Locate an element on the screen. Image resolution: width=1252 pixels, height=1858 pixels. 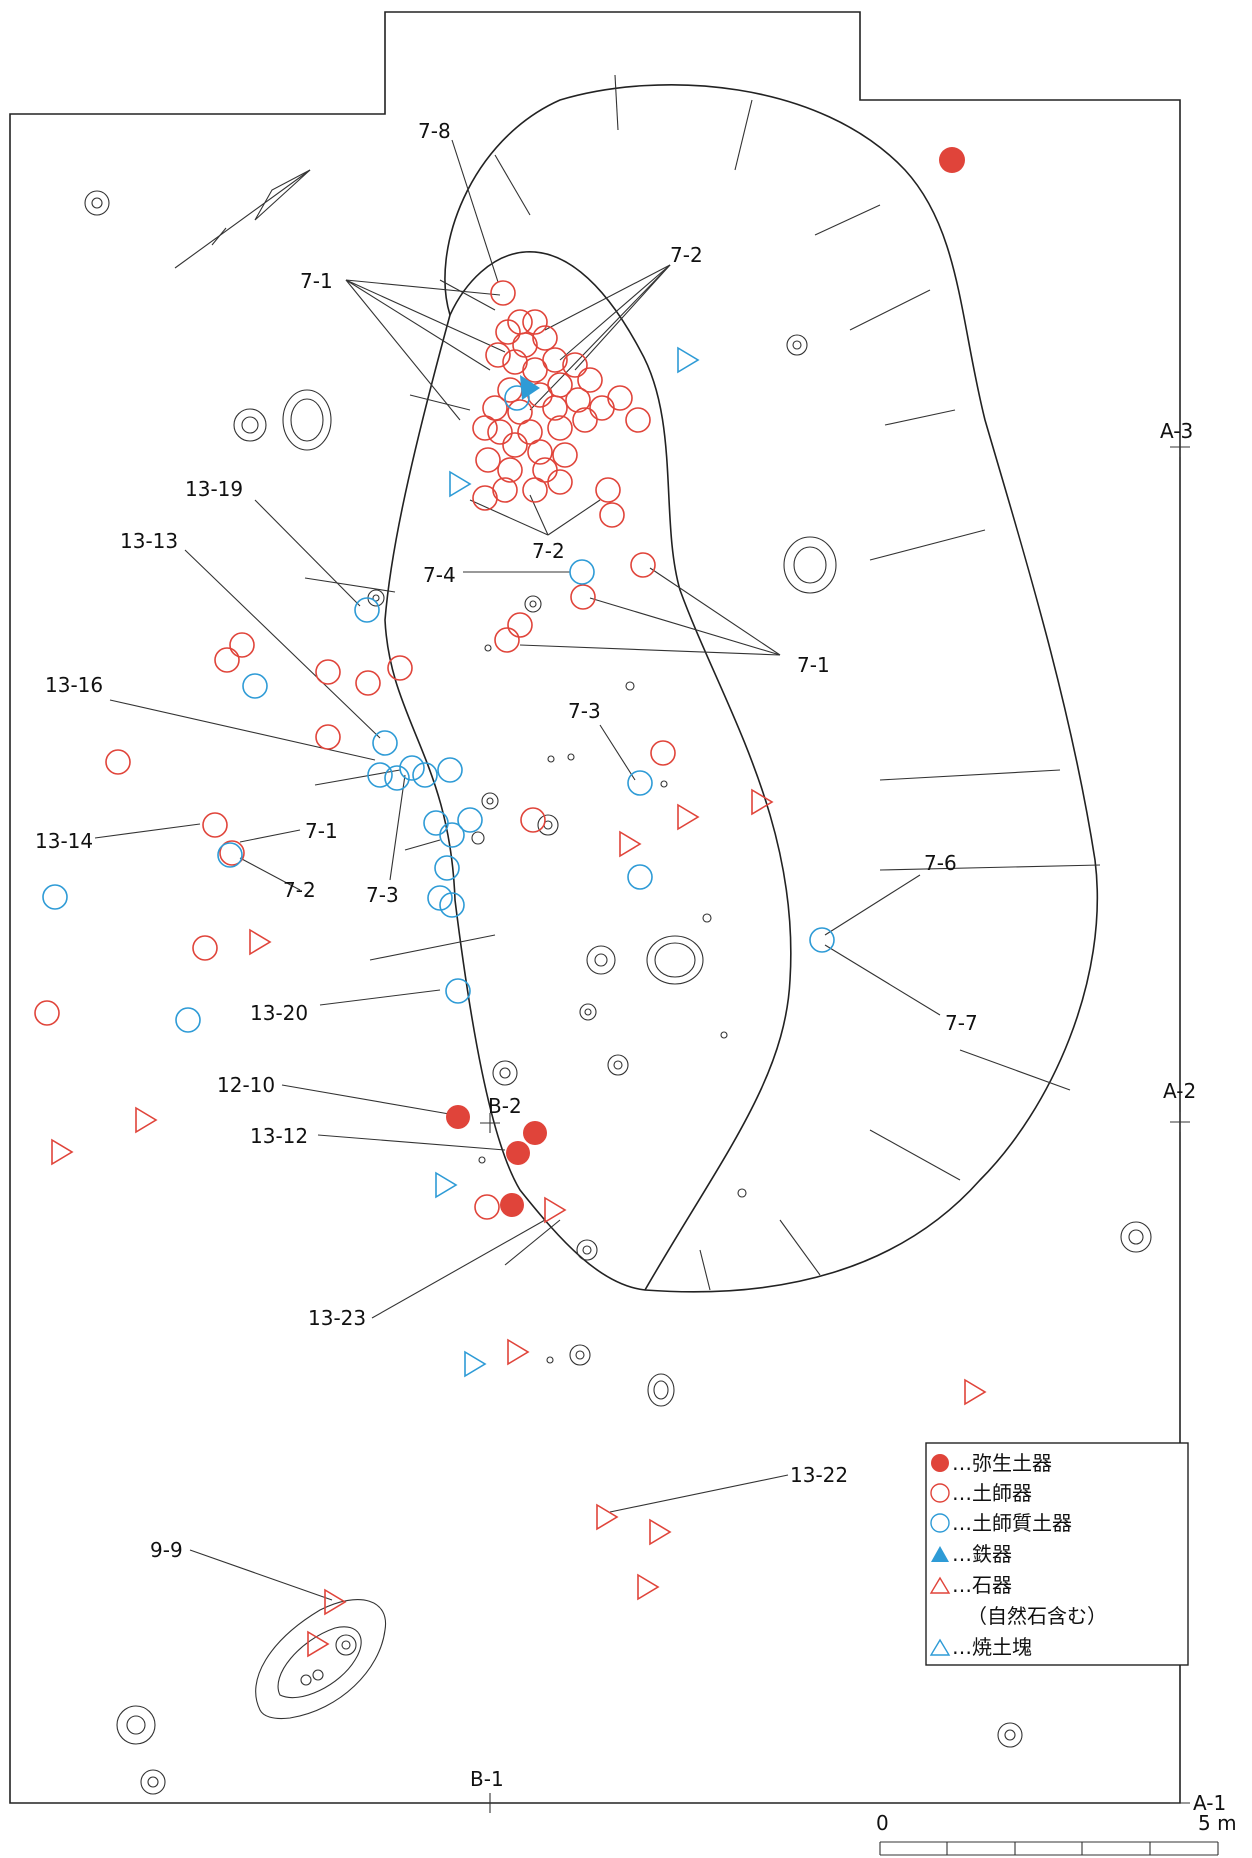
label-7-3-left: 7-3 is located at coordinates (382, 895).